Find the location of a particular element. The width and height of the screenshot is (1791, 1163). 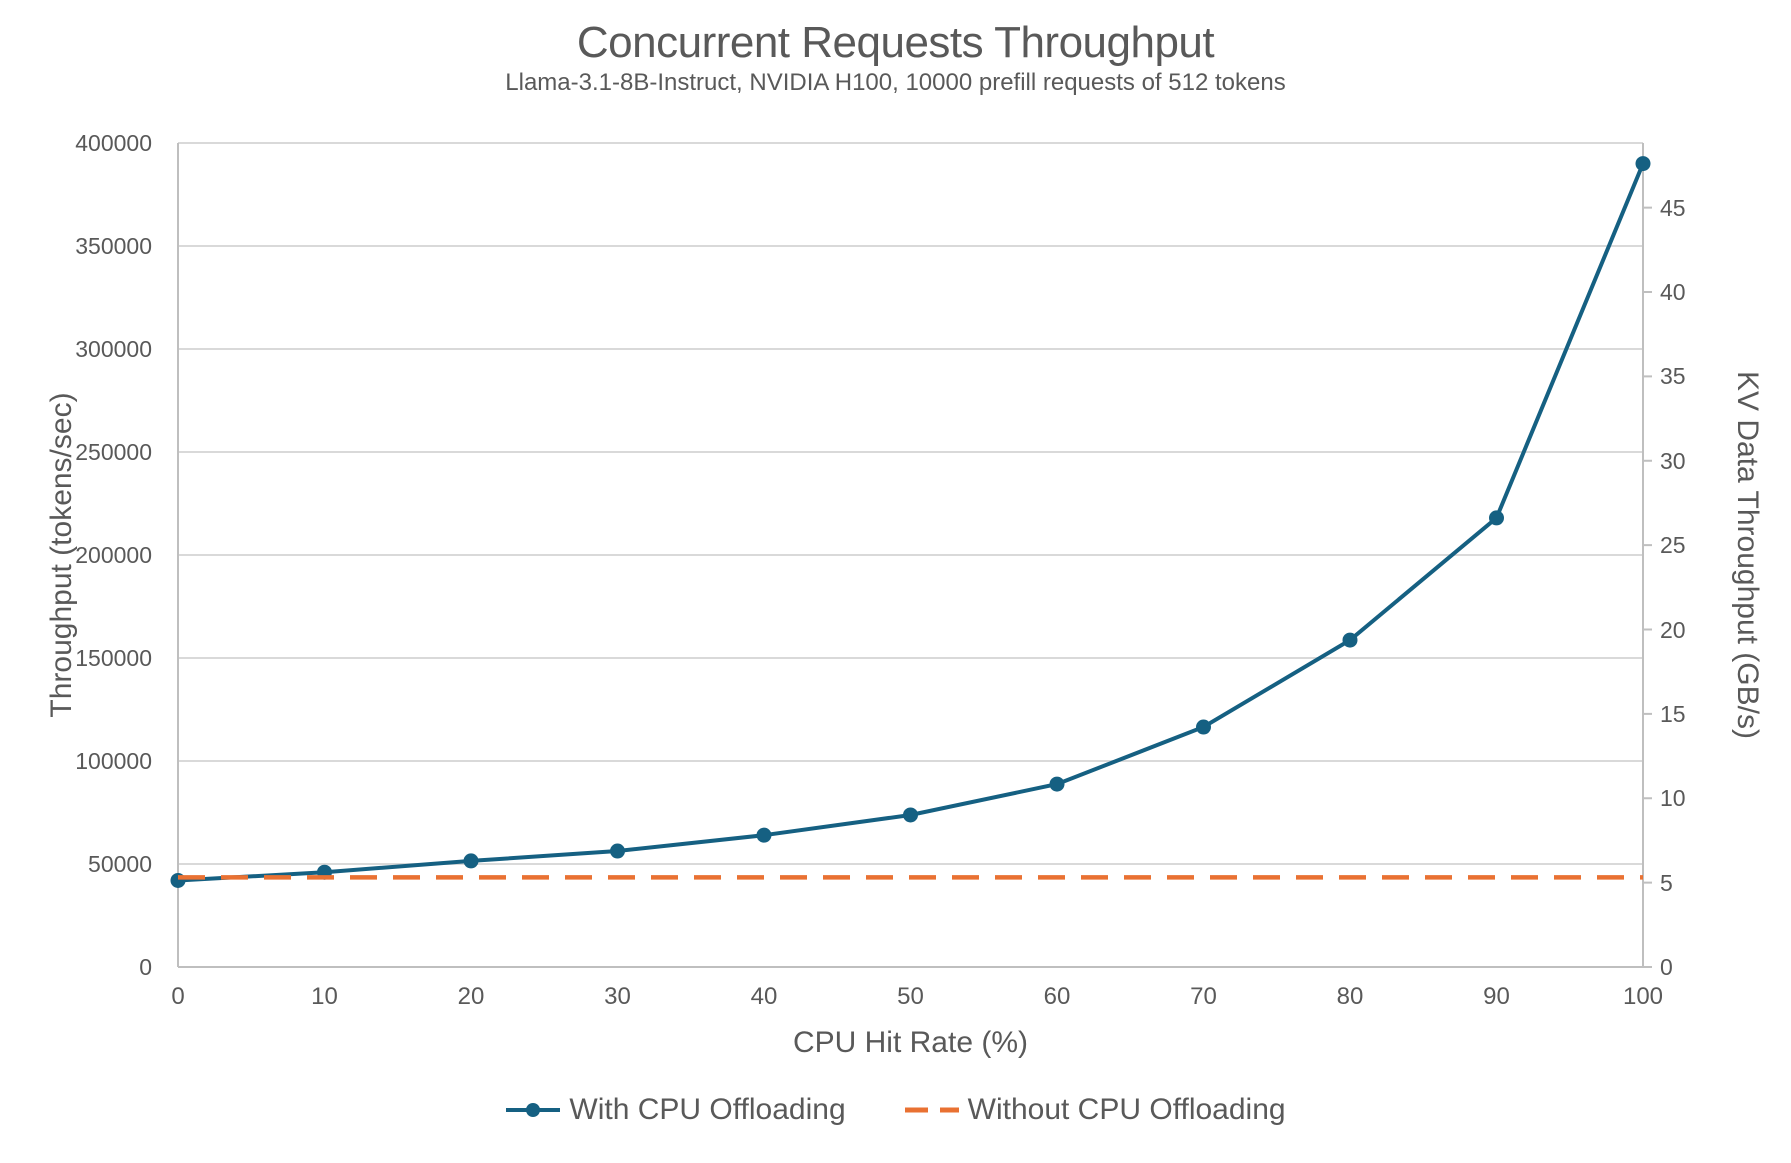

y-tick-label-right: 0 is located at coordinates (1666, 967).